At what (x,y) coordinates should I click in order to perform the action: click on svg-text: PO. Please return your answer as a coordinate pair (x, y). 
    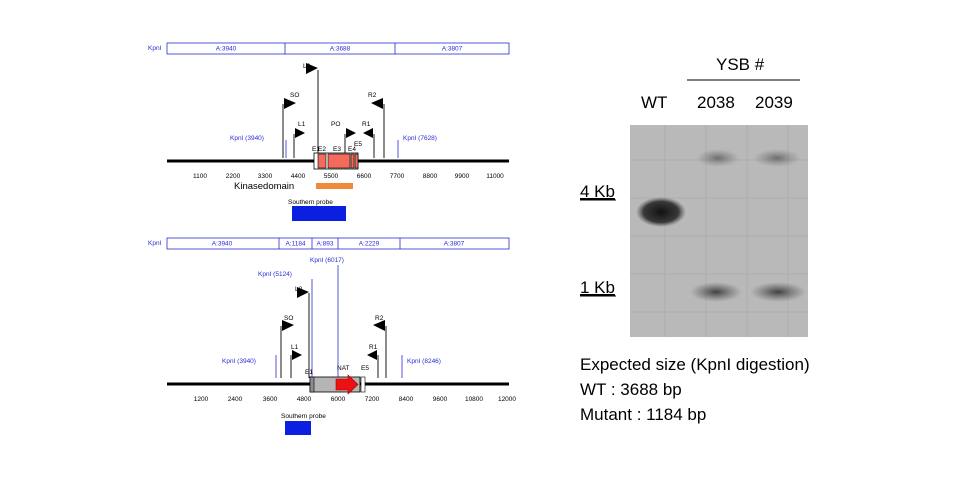
    Looking at the image, I should click on (335, 124).